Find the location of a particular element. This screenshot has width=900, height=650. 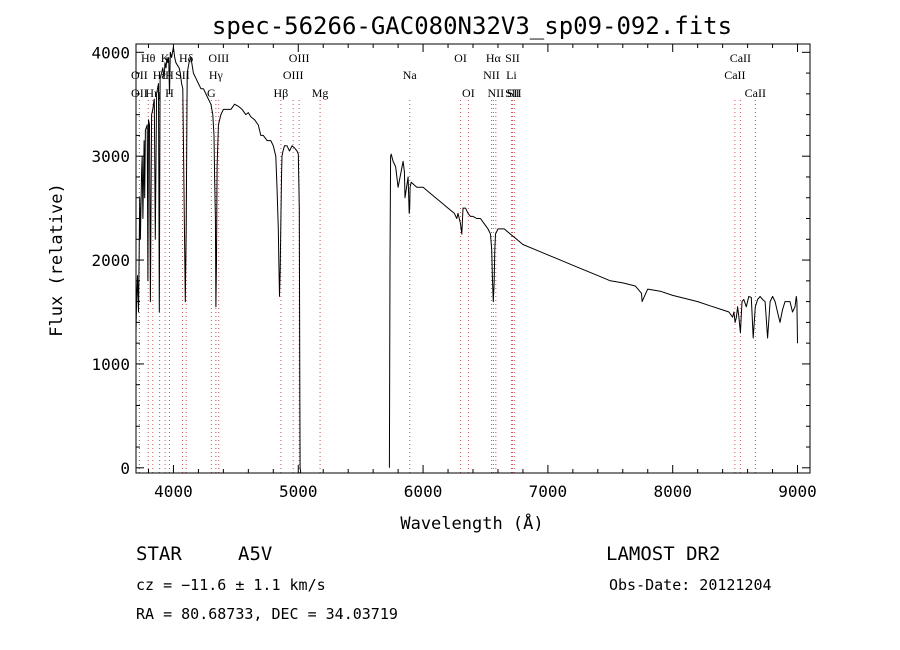

line-mark-label: Hα is located at coordinates (494, 58).